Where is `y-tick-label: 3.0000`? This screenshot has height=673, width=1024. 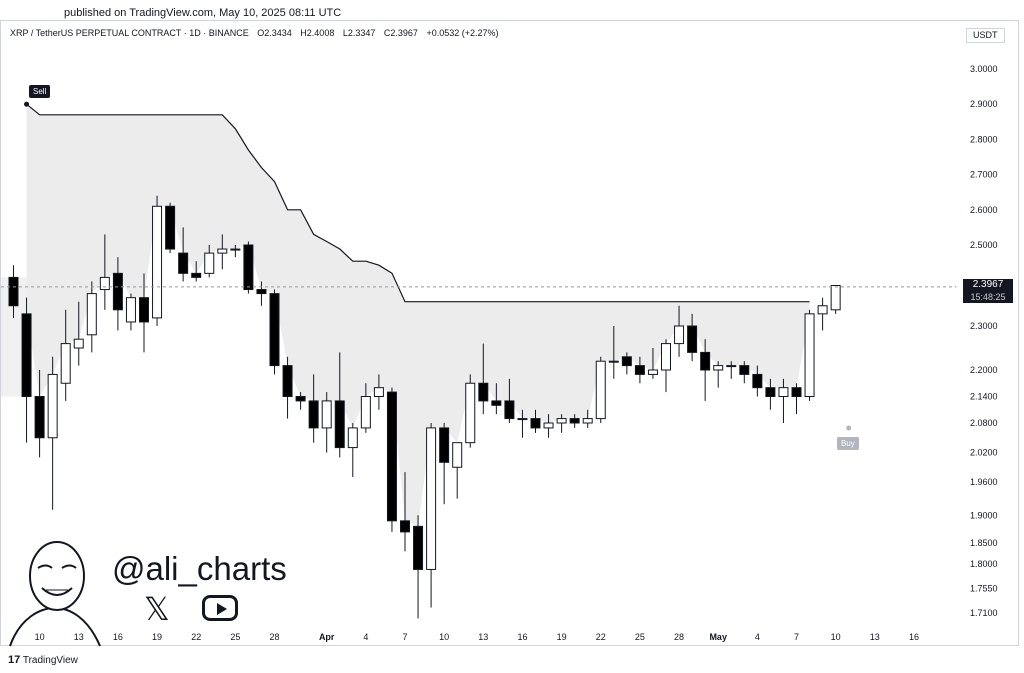 y-tick-label: 3.0000 is located at coordinates (984, 69).